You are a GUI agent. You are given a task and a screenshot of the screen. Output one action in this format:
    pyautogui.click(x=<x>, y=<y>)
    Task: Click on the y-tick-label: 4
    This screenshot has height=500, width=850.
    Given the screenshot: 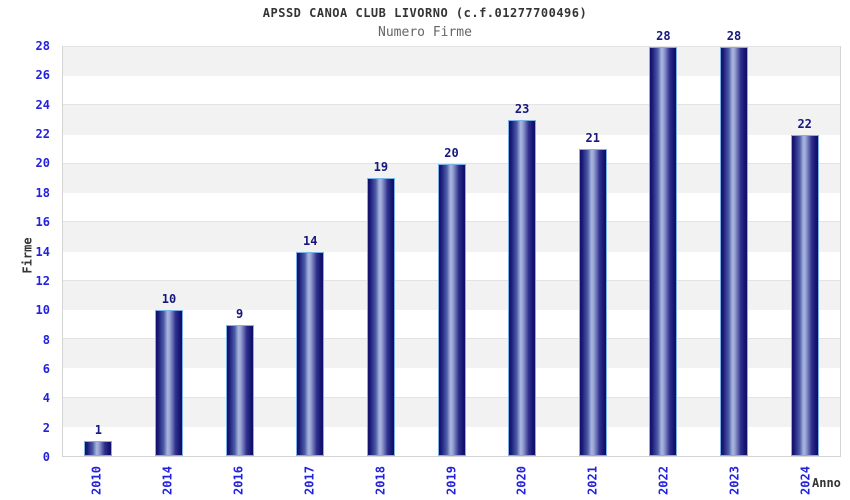 What is the action you would take?
    pyautogui.click(x=46, y=398)
    